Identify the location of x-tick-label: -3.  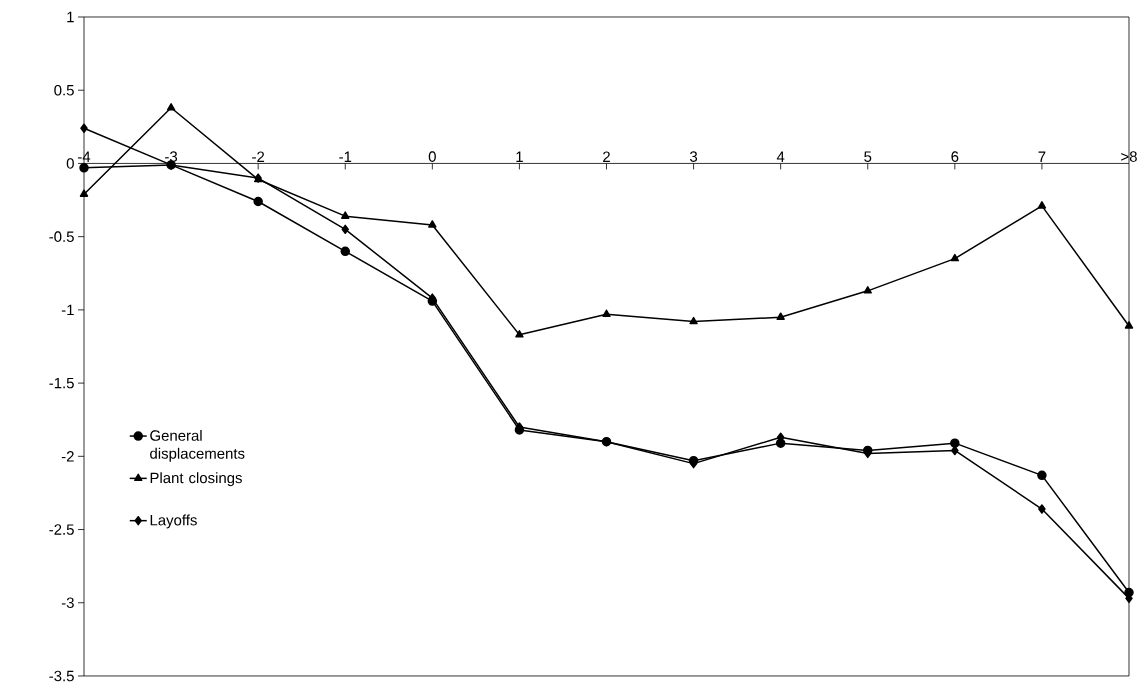
(171, 156).